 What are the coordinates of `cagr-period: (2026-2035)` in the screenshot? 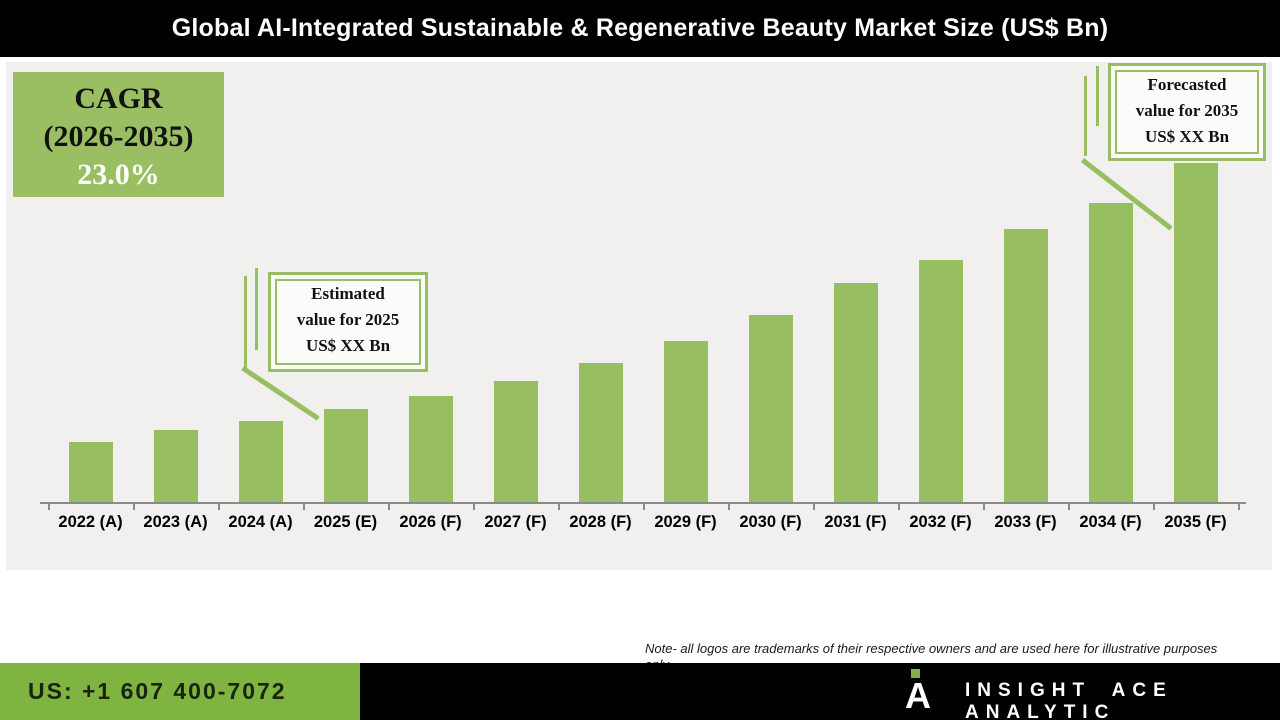 It's located at (118, 136).